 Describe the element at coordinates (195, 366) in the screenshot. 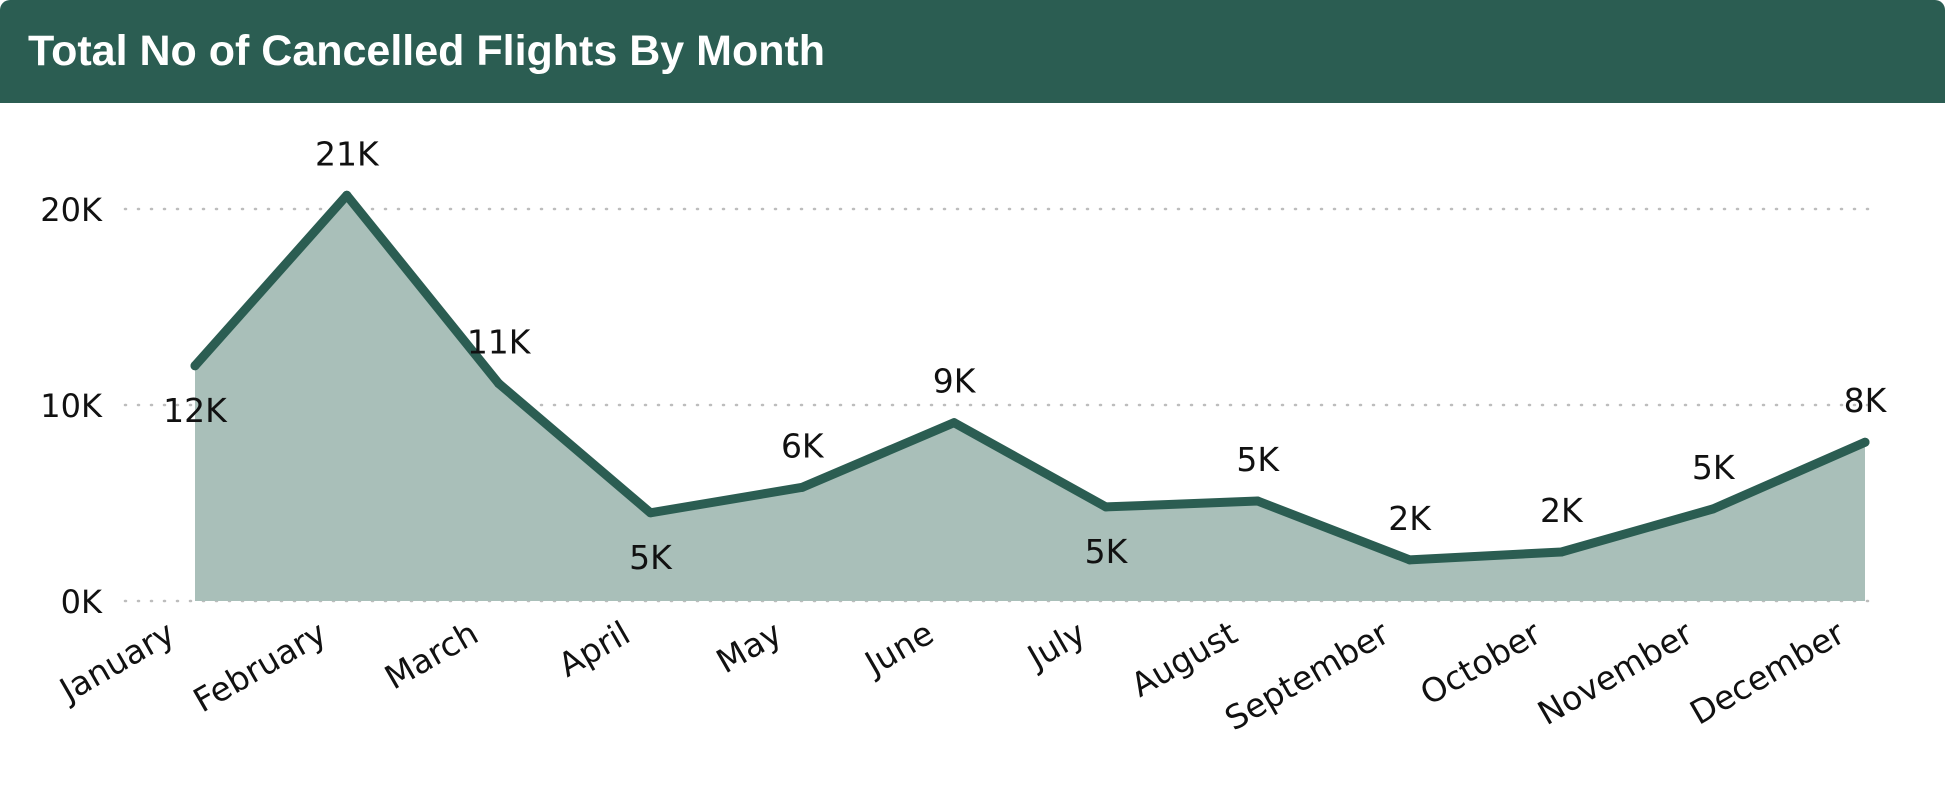

I see `data-point-january` at that location.